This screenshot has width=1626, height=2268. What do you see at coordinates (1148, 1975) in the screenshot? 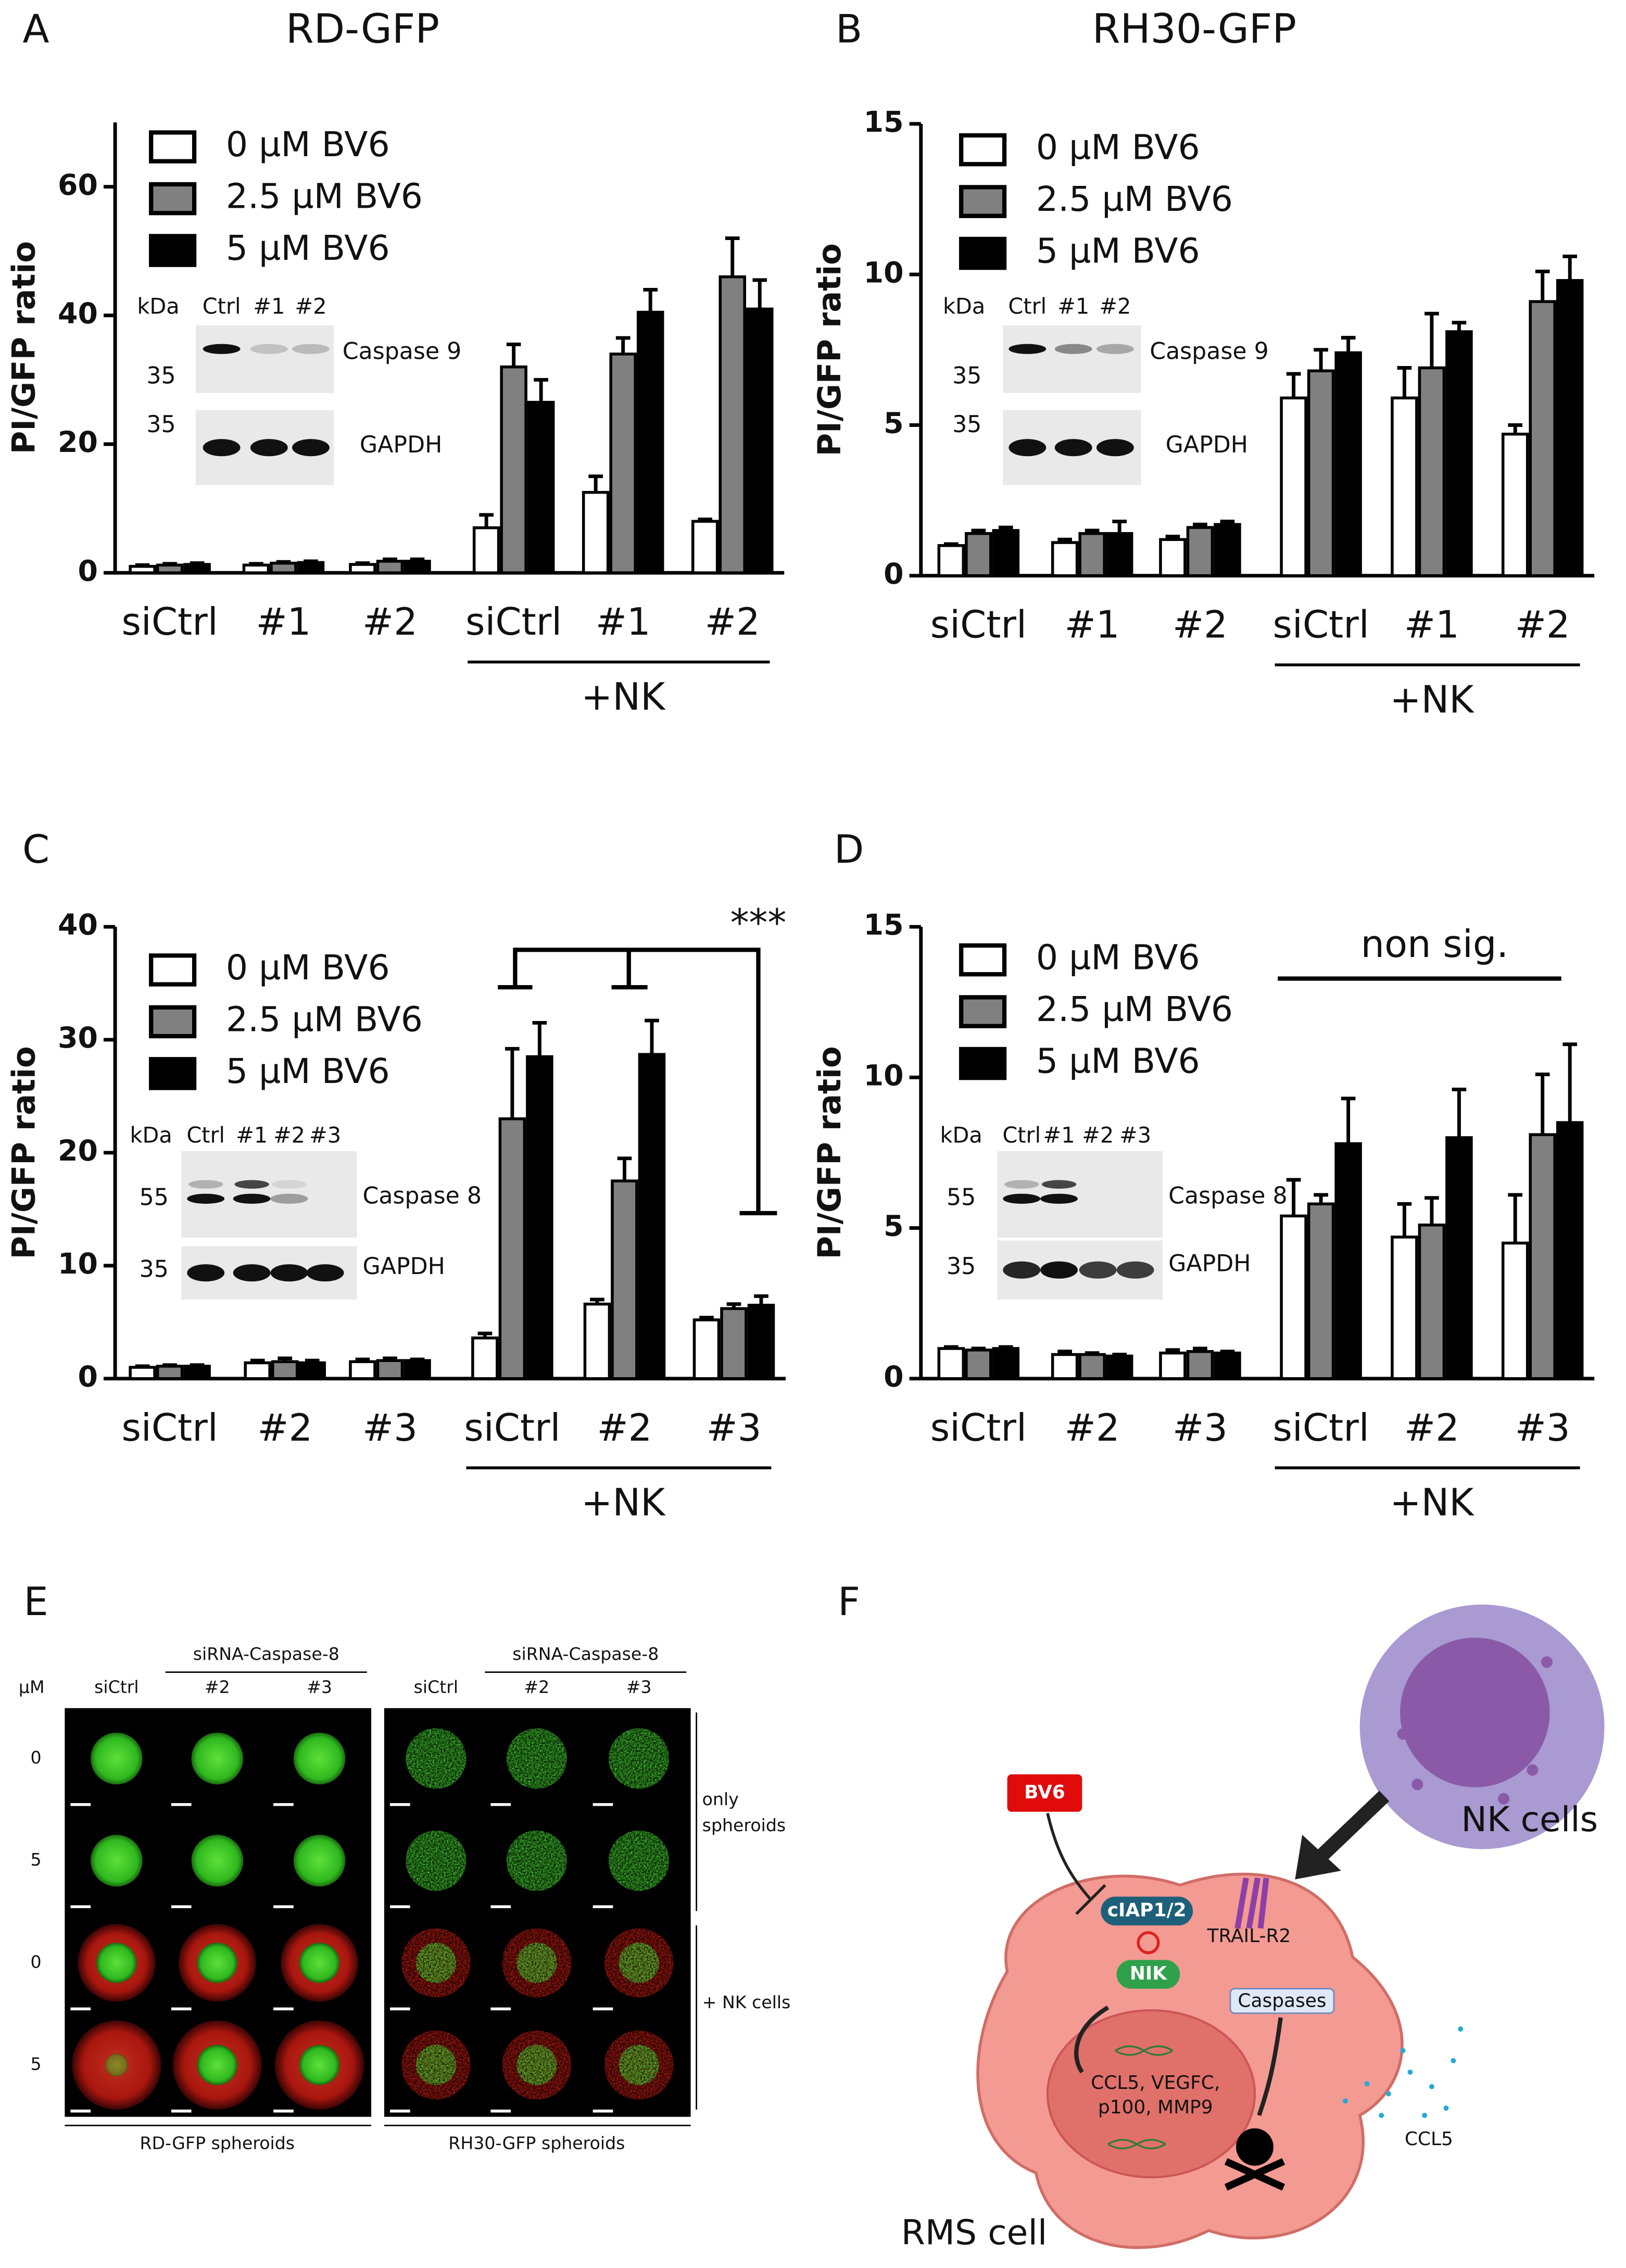
I see `nik-pill` at bounding box center [1148, 1975].